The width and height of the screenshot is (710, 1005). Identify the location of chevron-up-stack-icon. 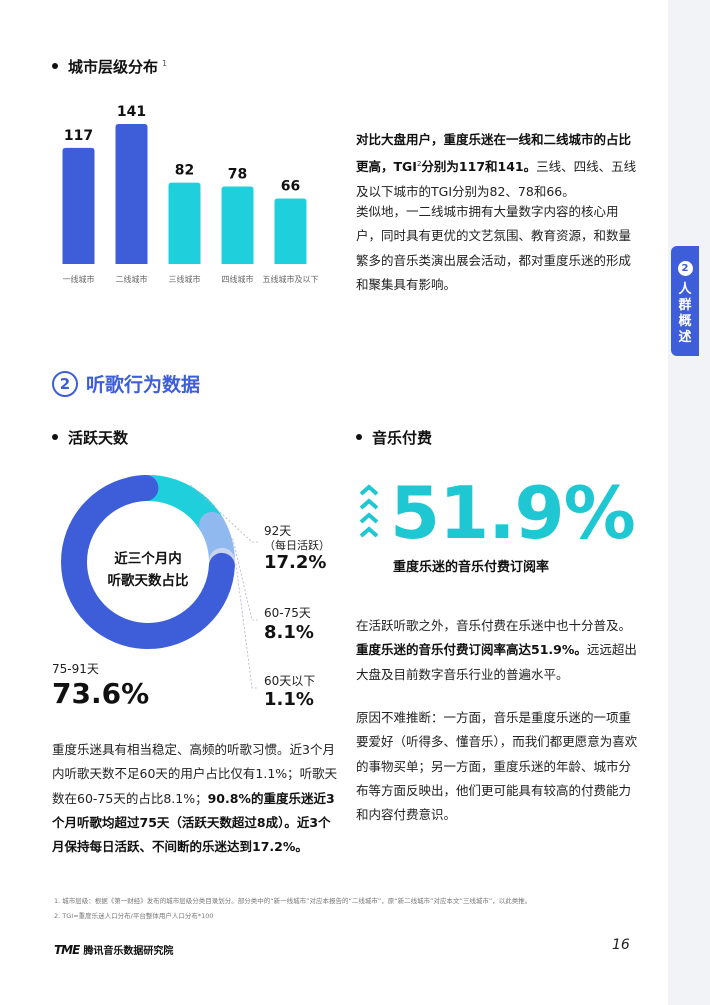
(369, 511).